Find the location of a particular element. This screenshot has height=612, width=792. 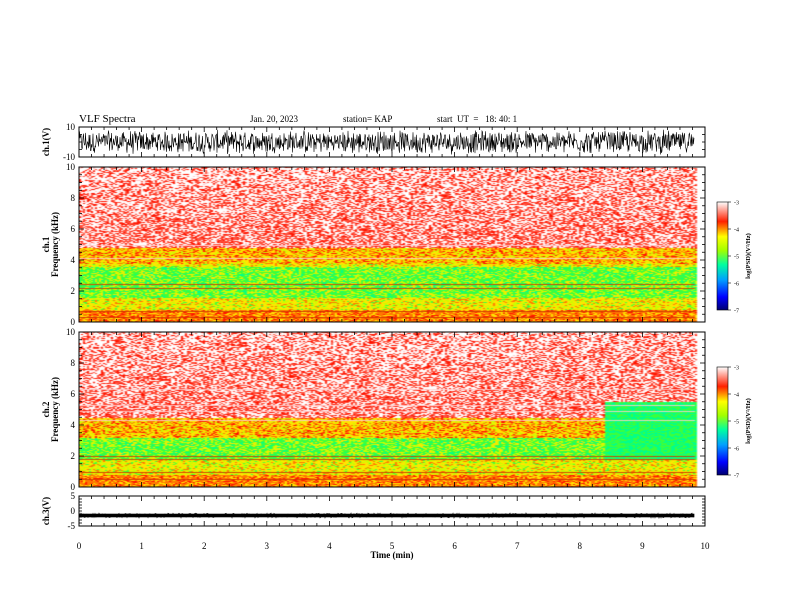

station-label: station= KAP is located at coordinates (368, 119).